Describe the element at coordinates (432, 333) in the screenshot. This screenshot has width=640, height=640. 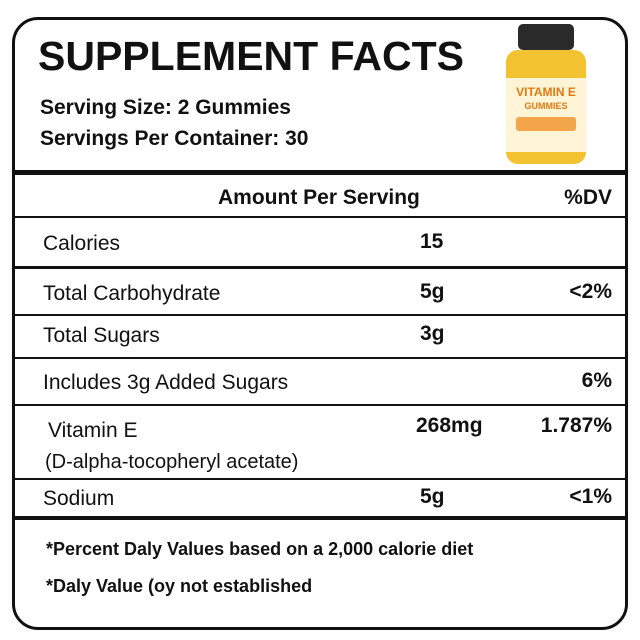
I see `row-amount: 3g` at that location.